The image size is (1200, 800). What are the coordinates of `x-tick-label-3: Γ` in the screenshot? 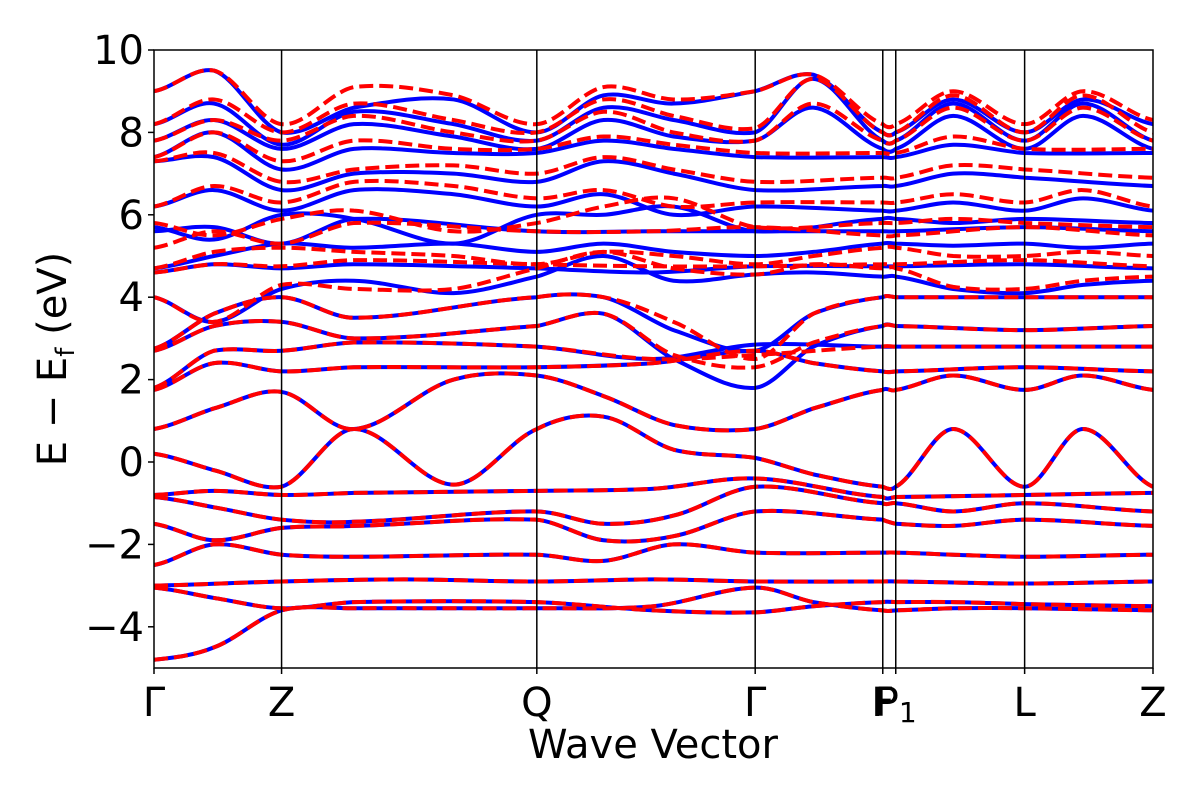 It's located at (755, 703).